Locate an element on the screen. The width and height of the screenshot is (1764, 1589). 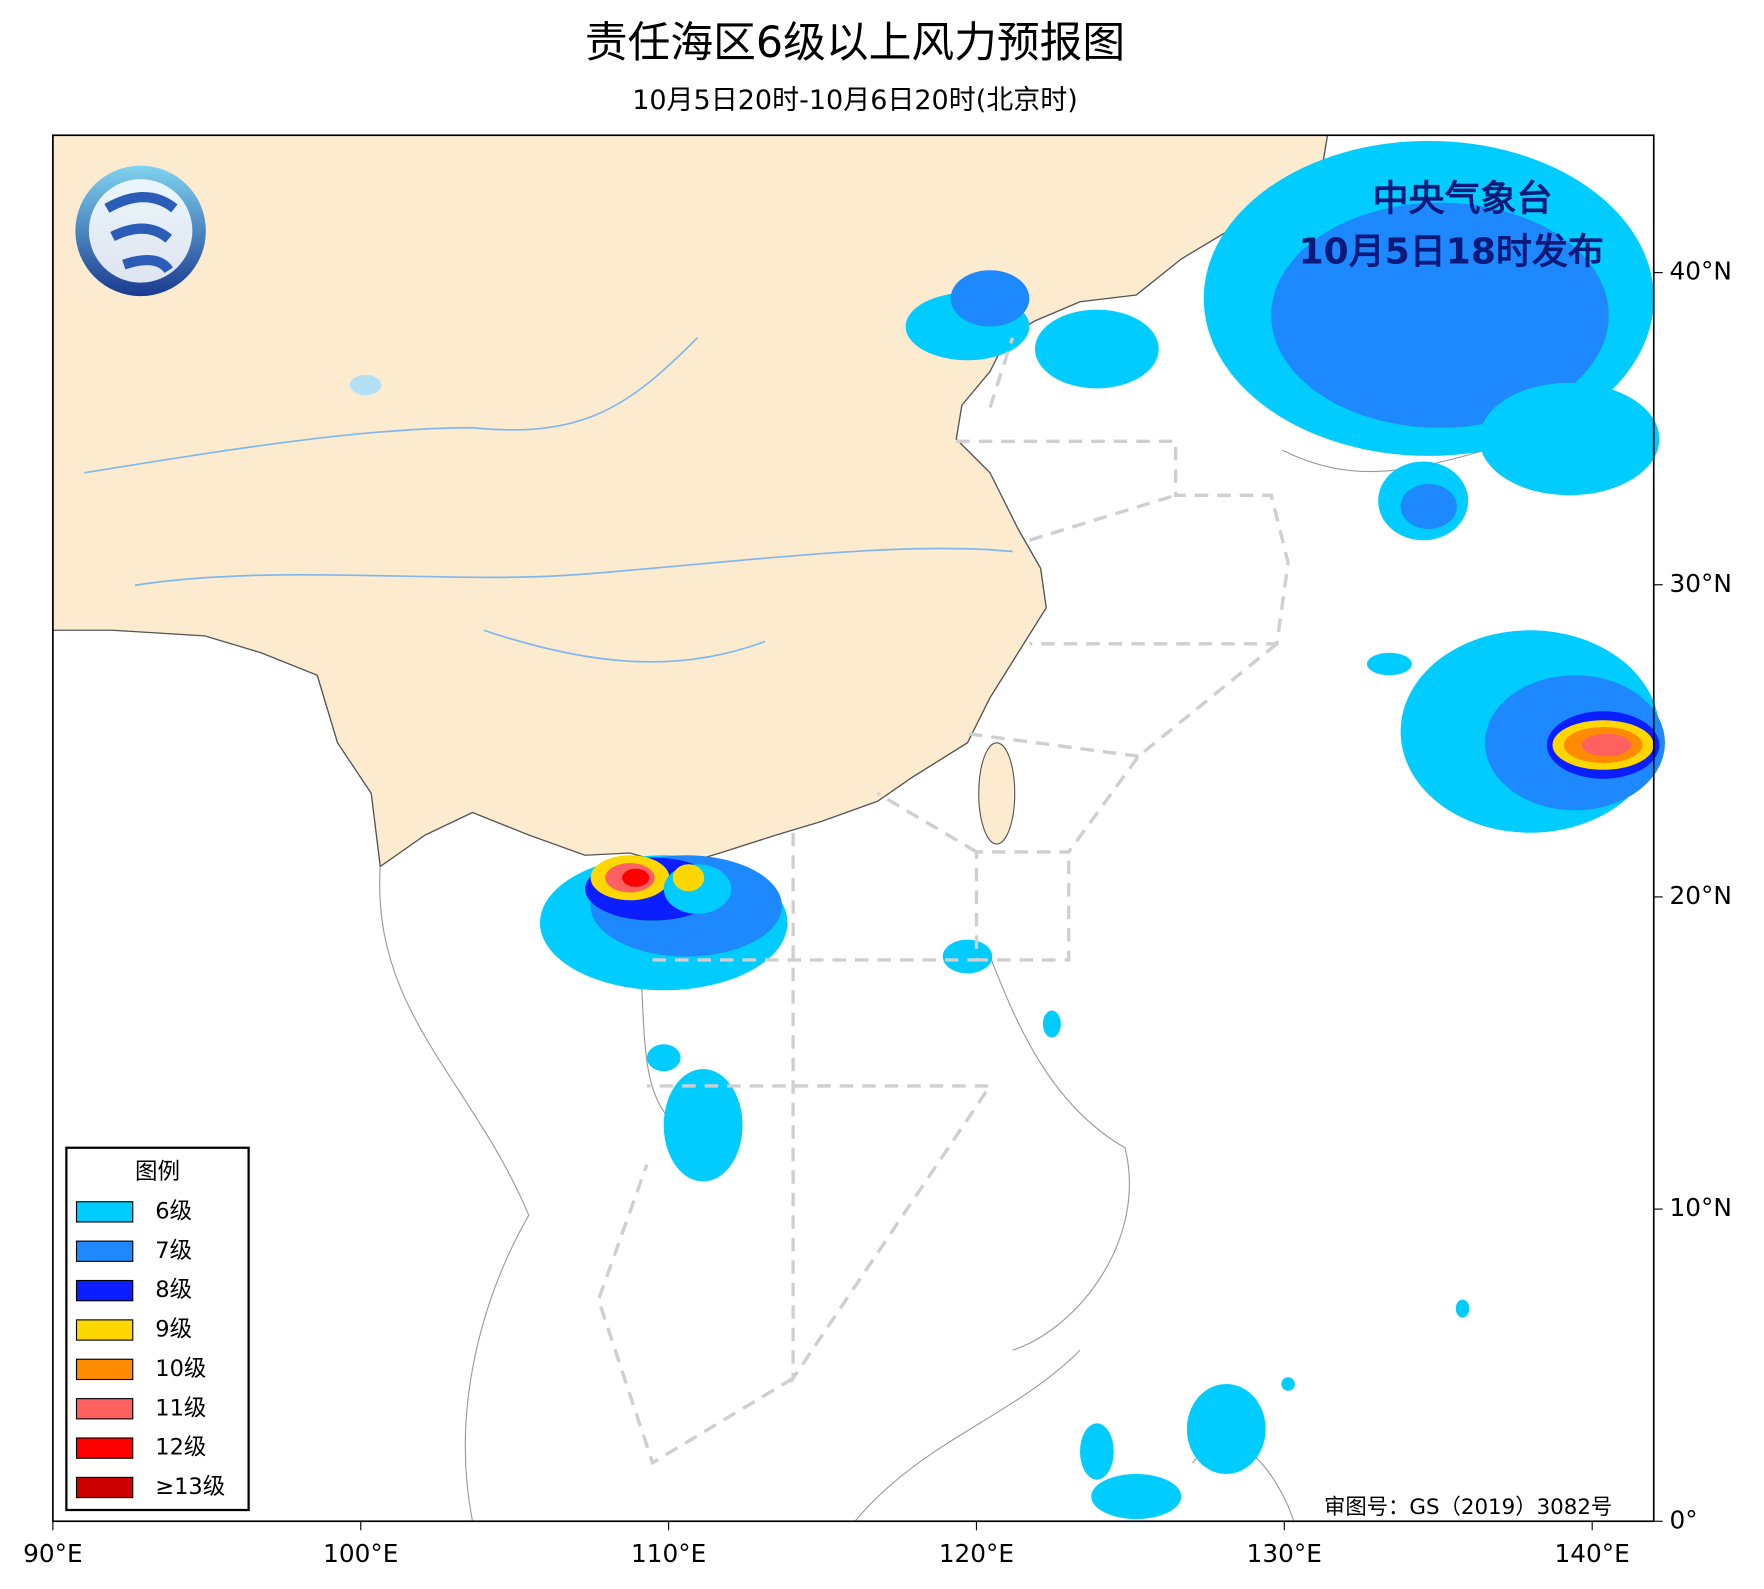
y-tick-label: 0° is located at coordinates (1684, 1519).